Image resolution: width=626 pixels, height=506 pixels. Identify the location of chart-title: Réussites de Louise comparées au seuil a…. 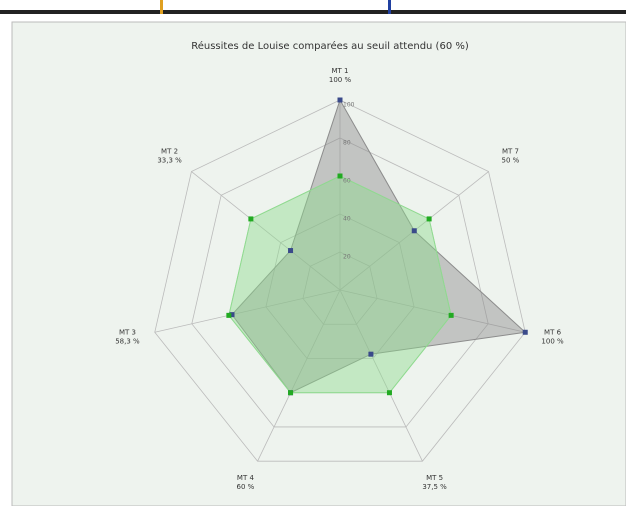
(330, 46).